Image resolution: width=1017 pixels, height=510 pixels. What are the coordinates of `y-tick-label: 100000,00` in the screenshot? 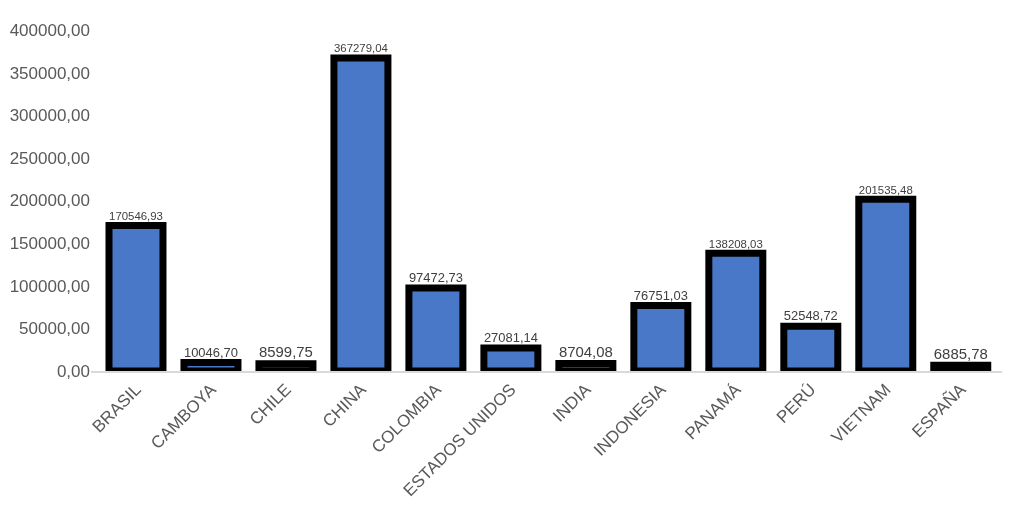 It's located at (49, 286).